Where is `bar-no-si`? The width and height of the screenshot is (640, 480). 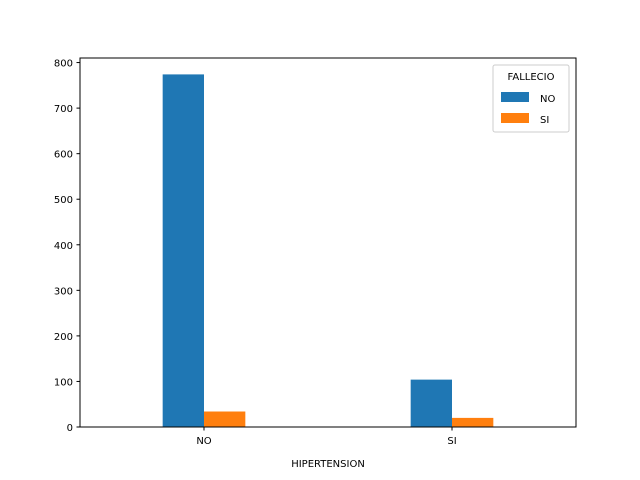 bar-no-si is located at coordinates (225, 419).